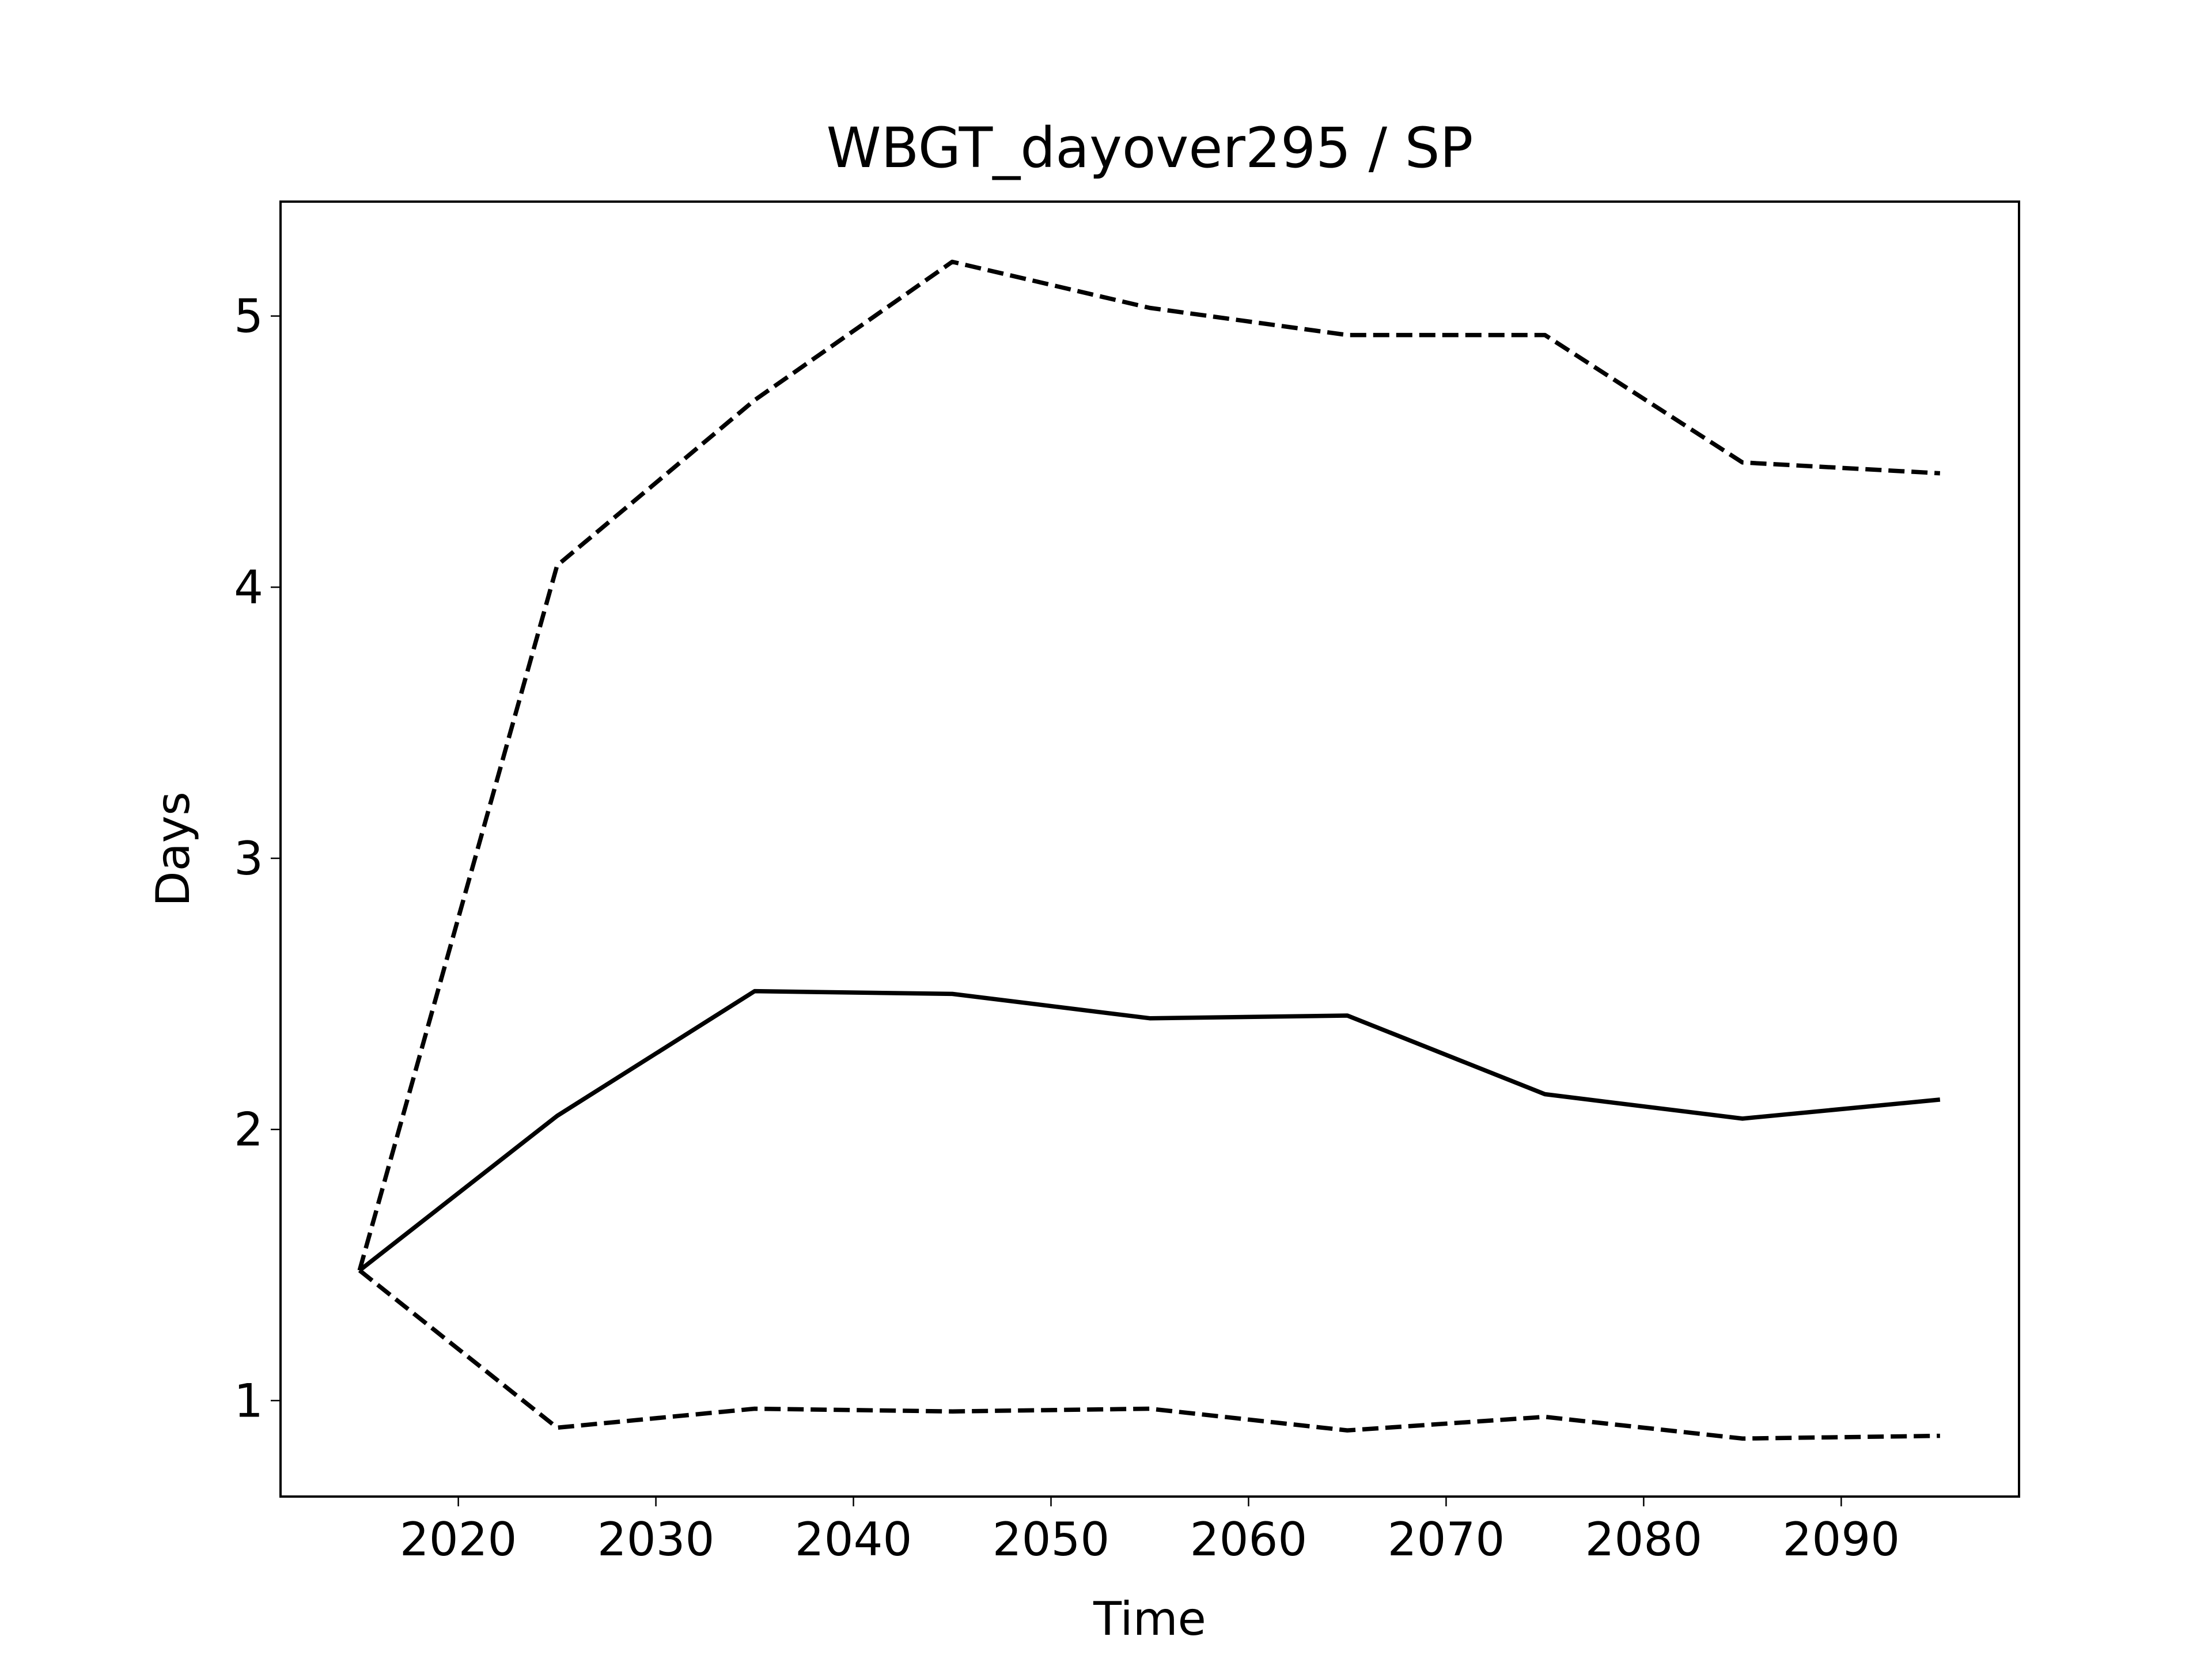 This screenshot has height=1659, width=2212. I want to click on x-tick-label: 2070, so click(1446, 1539).